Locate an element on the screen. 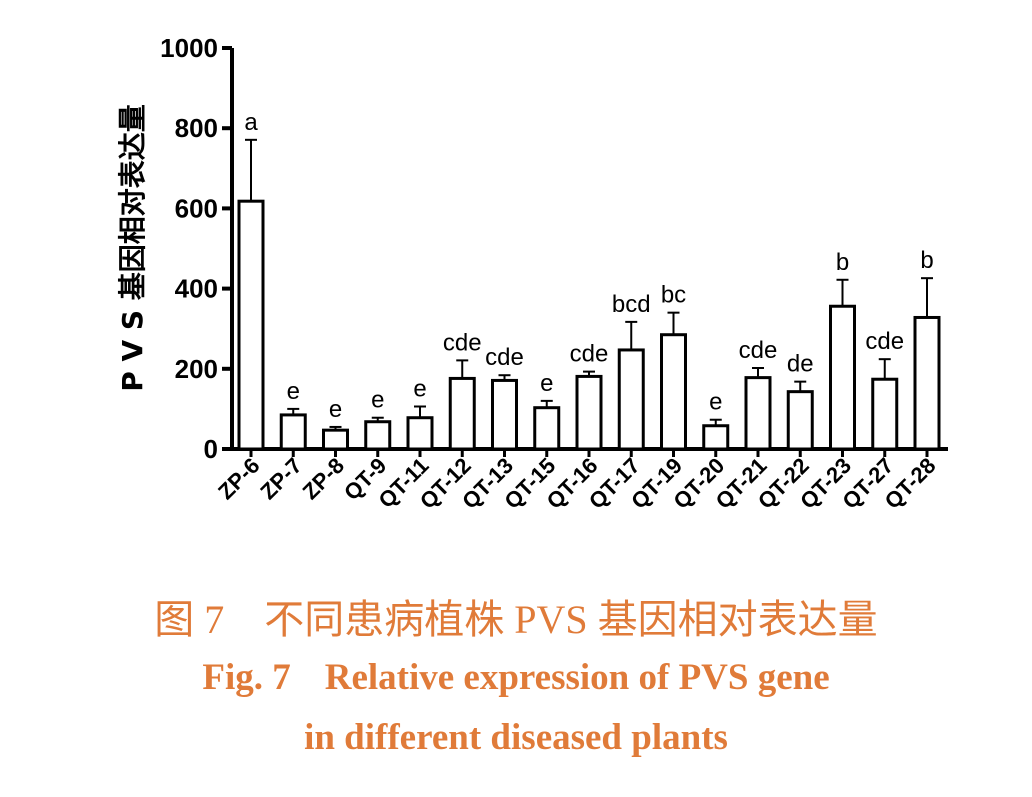 This screenshot has width=1032, height=797. caption-english-text-1: Relative expression of PVS gene is located at coordinates (577, 677).